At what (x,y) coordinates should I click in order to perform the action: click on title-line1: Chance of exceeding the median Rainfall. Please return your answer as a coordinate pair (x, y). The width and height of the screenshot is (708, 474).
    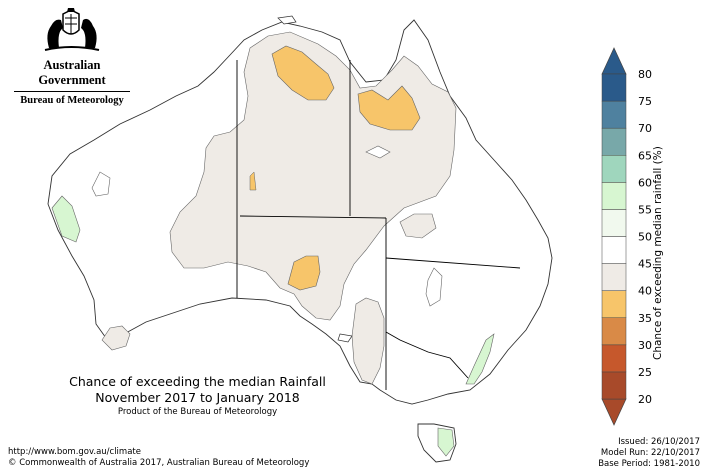
    Looking at the image, I should click on (197, 381).